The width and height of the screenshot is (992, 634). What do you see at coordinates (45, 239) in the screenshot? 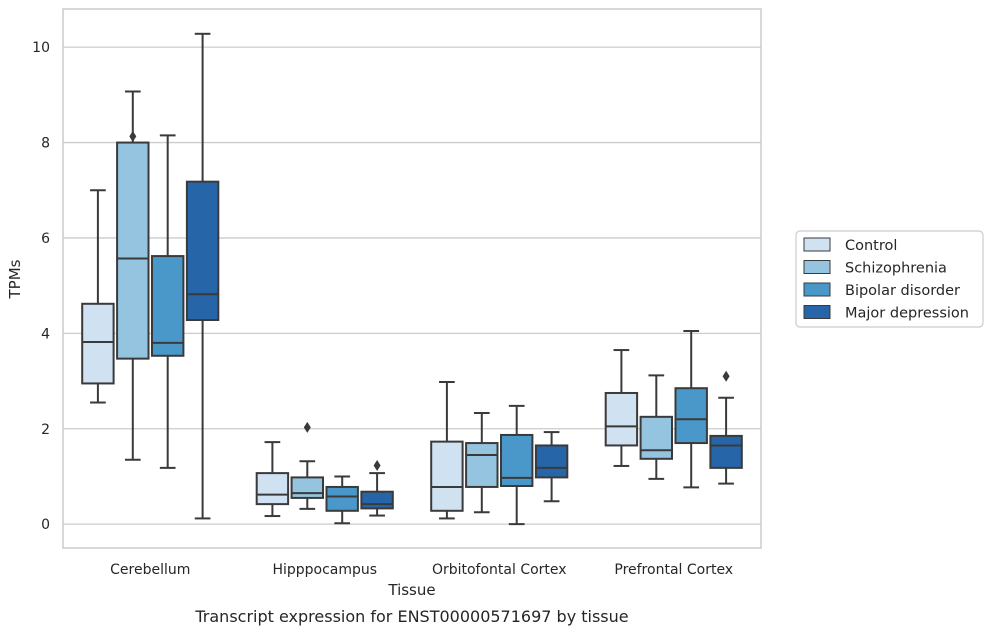
I see `y-tick-label: 6` at bounding box center [45, 239].